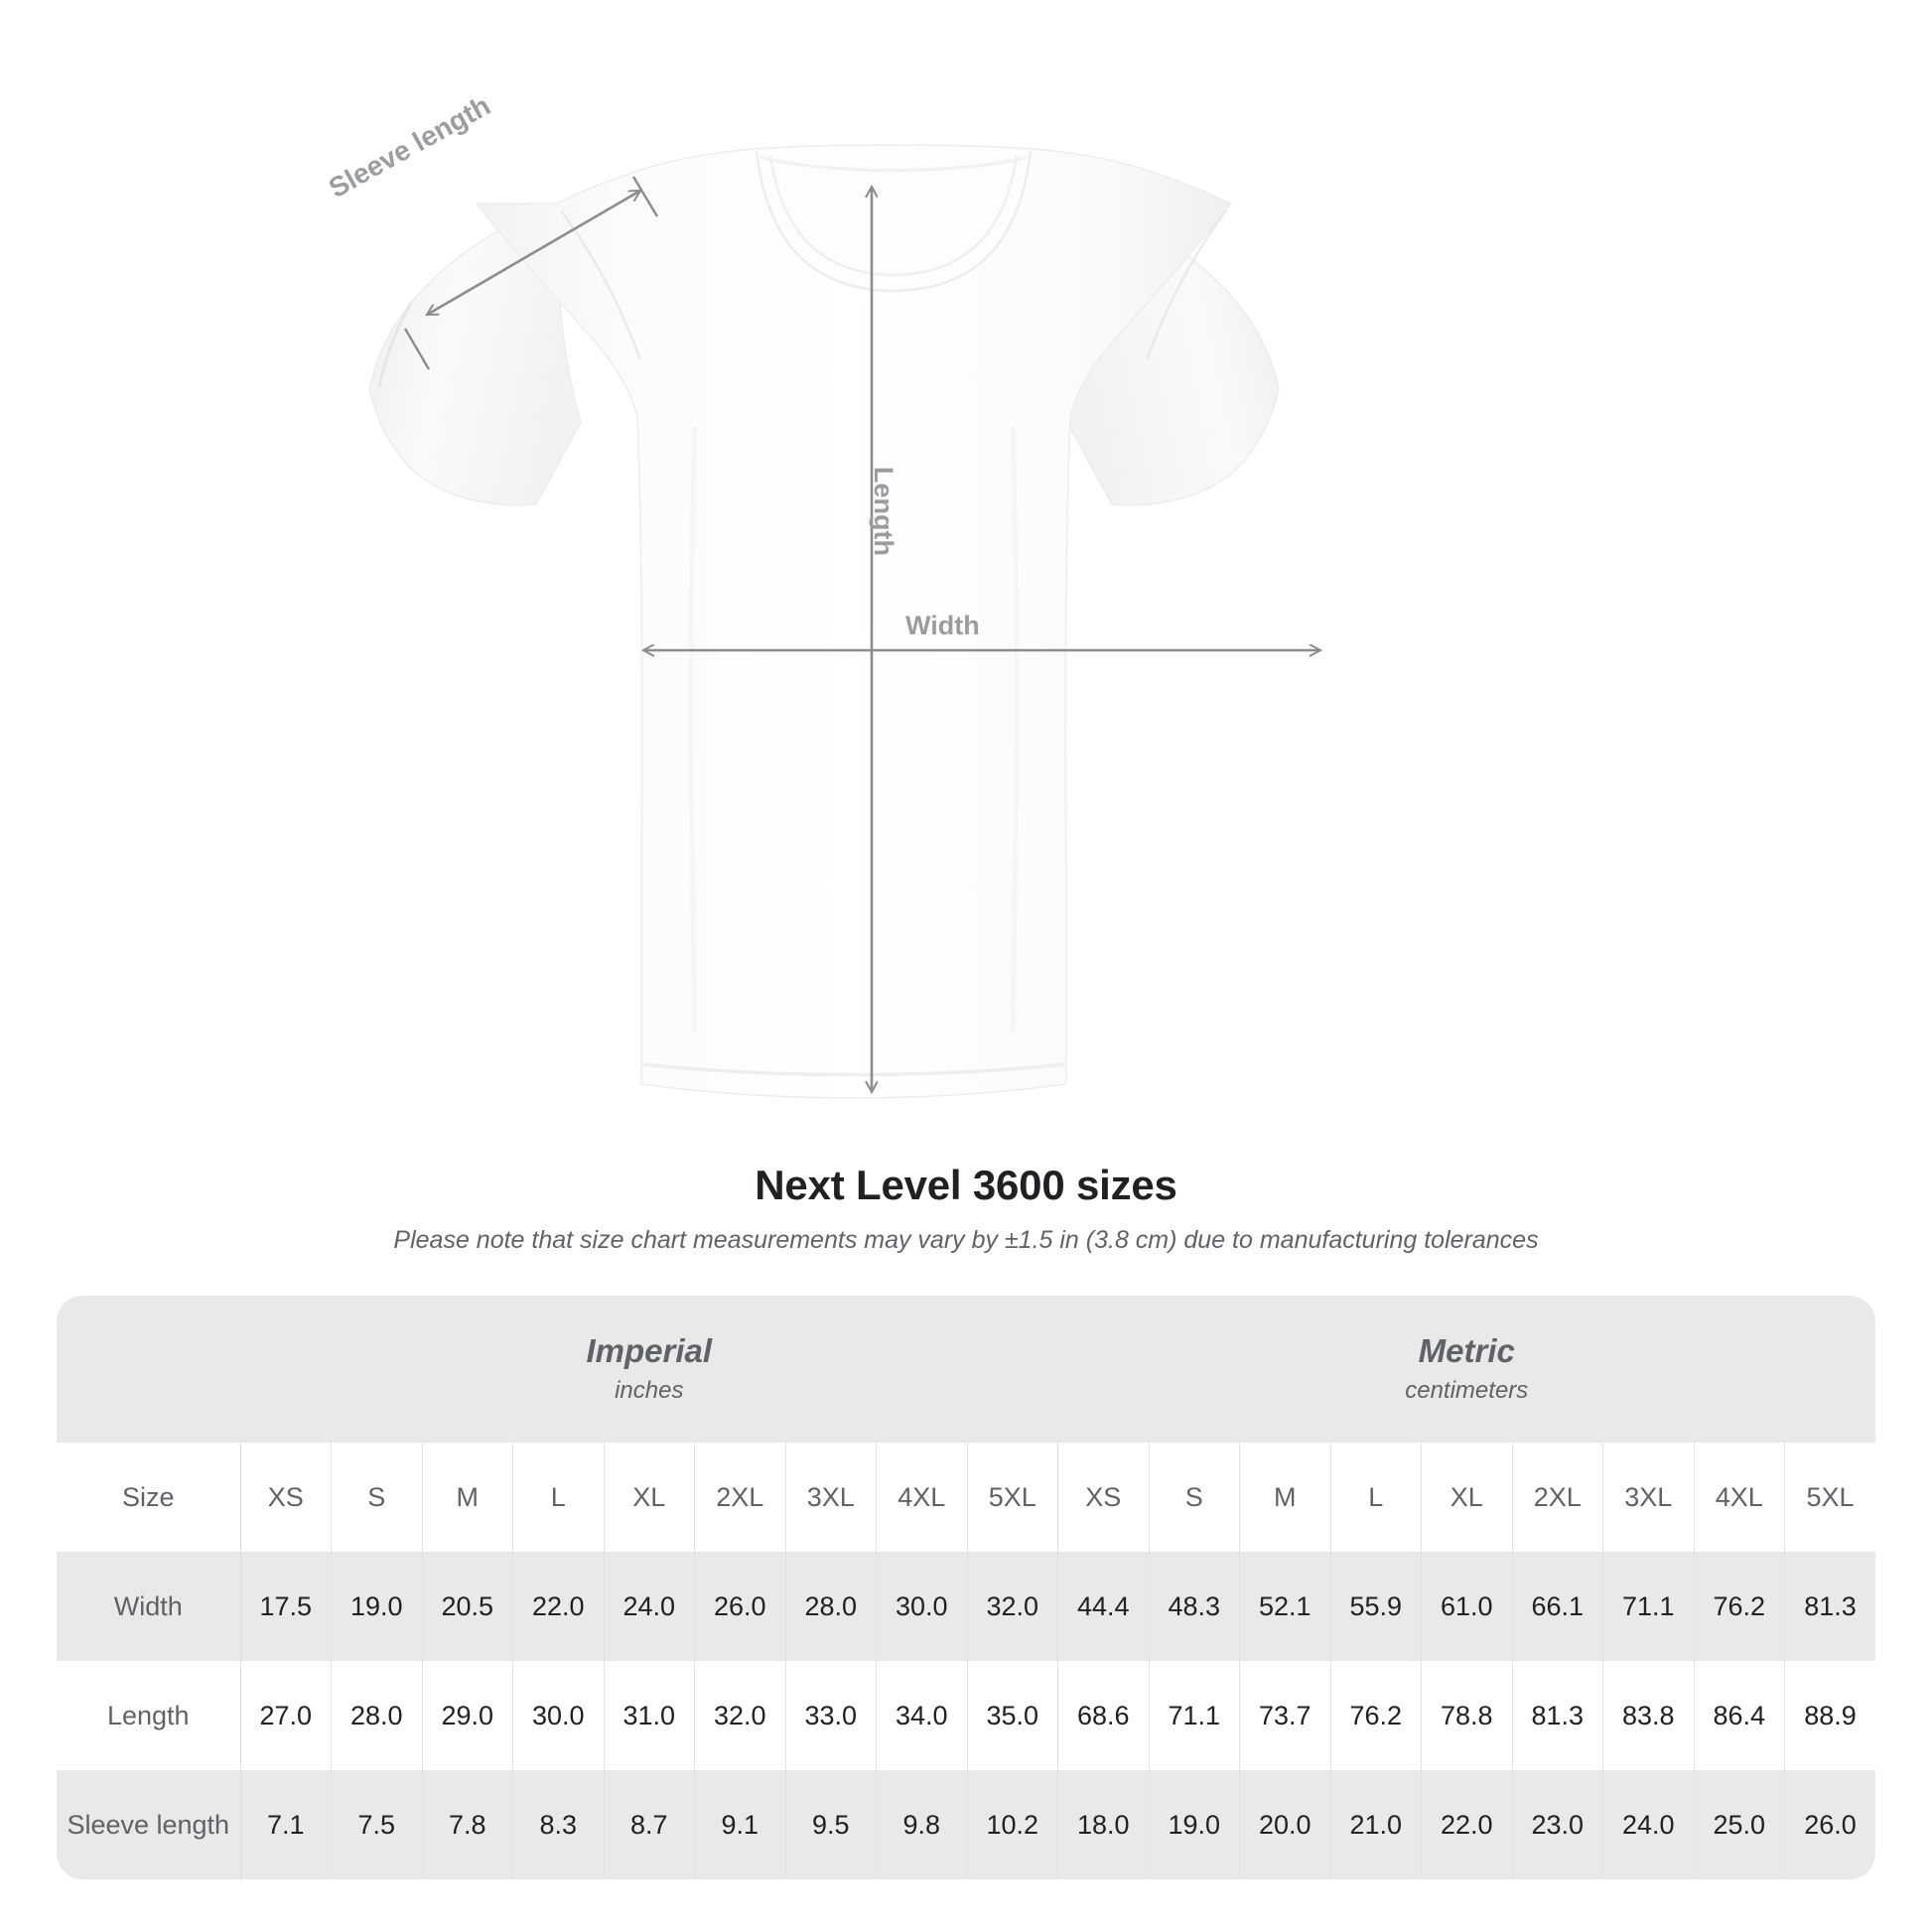  What do you see at coordinates (149, 1497) in the screenshot?
I see `row-label-size: Size` at bounding box center [149, 1497].